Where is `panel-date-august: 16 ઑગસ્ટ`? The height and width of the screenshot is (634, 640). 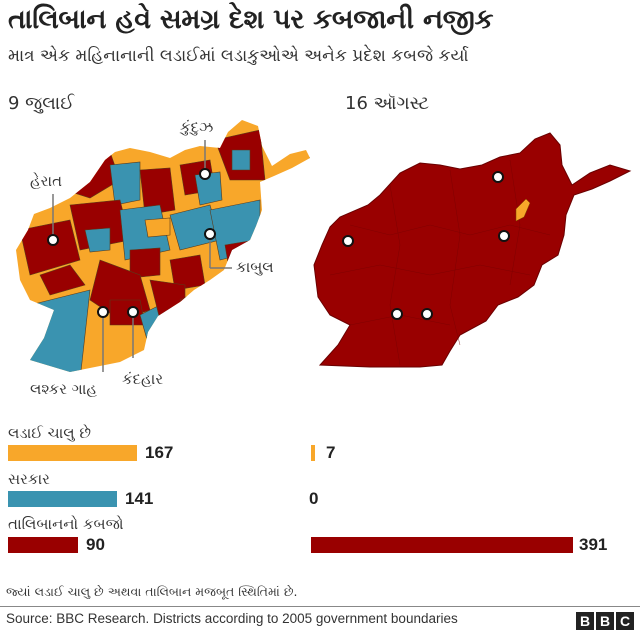
panel-date-august: 16 ઑગસ્ટ is located at coordinates (387, 103).